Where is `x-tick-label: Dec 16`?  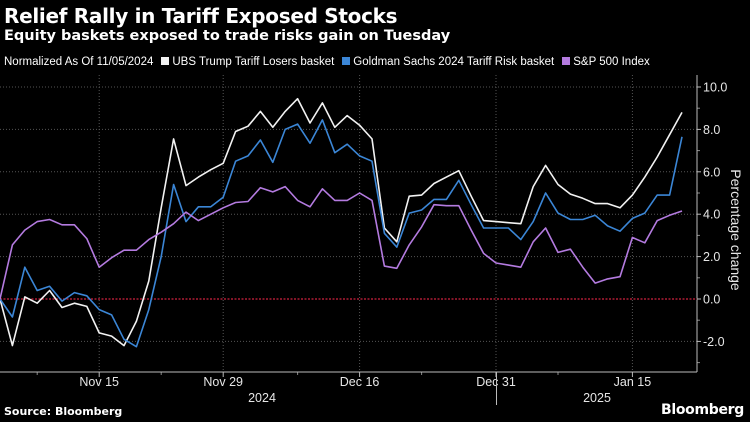
x-tick-label: Dec 16 is located at coordinates (360, 382).